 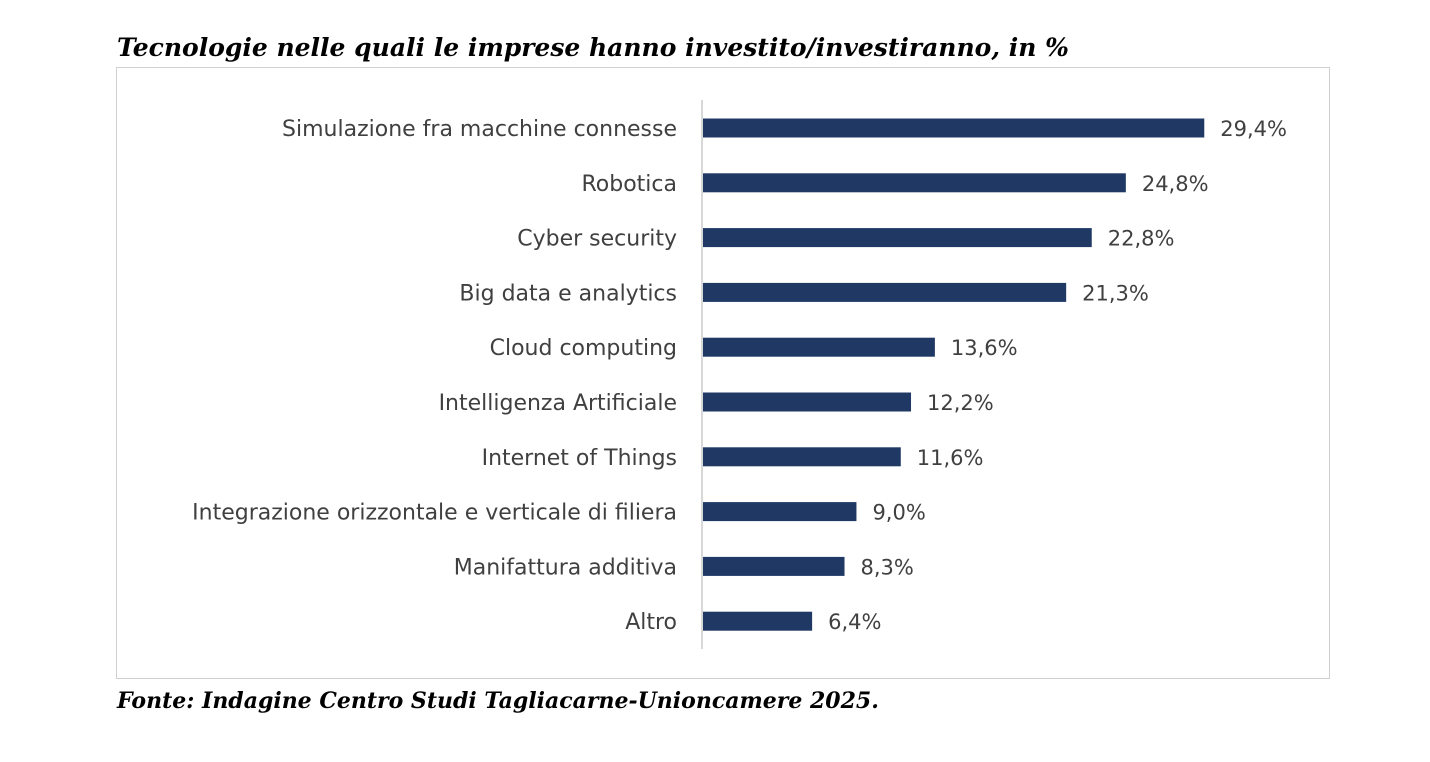 What do you see at coordinates (1115, 293) in the screenshot?
I see `data-label: 21,3%` at bounding box center [1115, 293].